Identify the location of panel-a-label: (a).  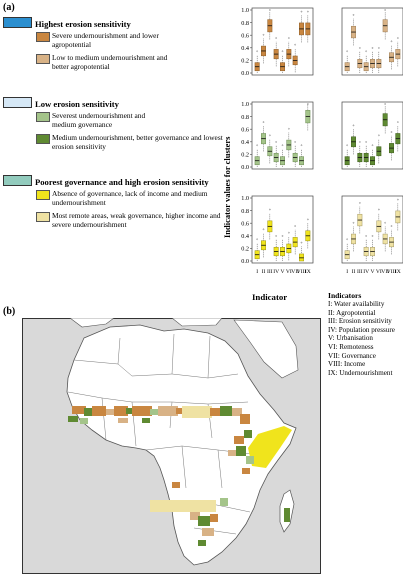
(9, 7).